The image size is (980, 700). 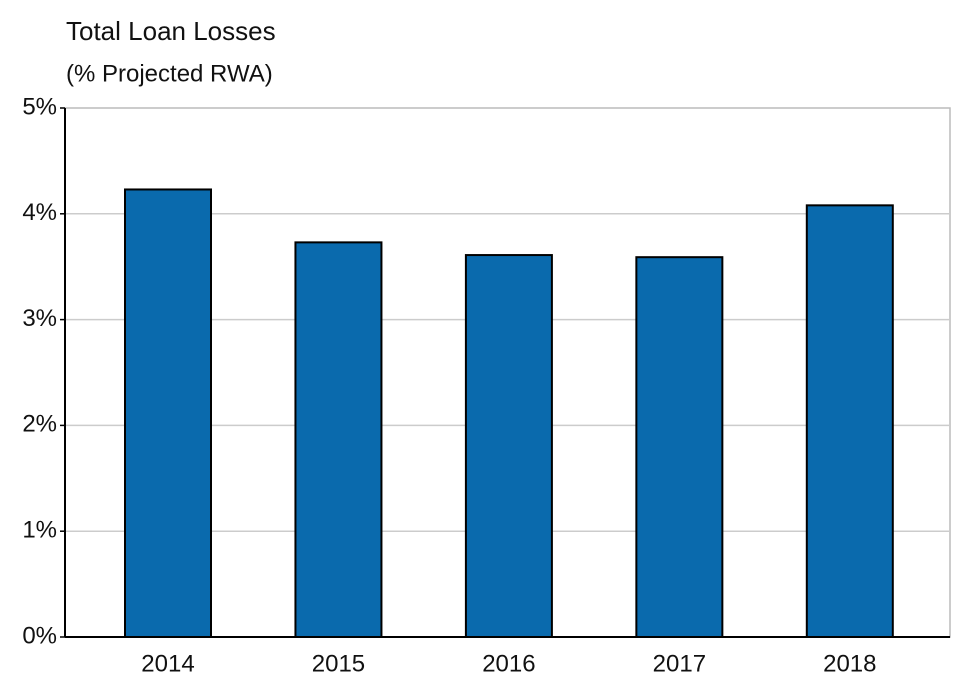 I want to click on chart-subtitle: (% Projected RWA), so click(x=169, y=73).